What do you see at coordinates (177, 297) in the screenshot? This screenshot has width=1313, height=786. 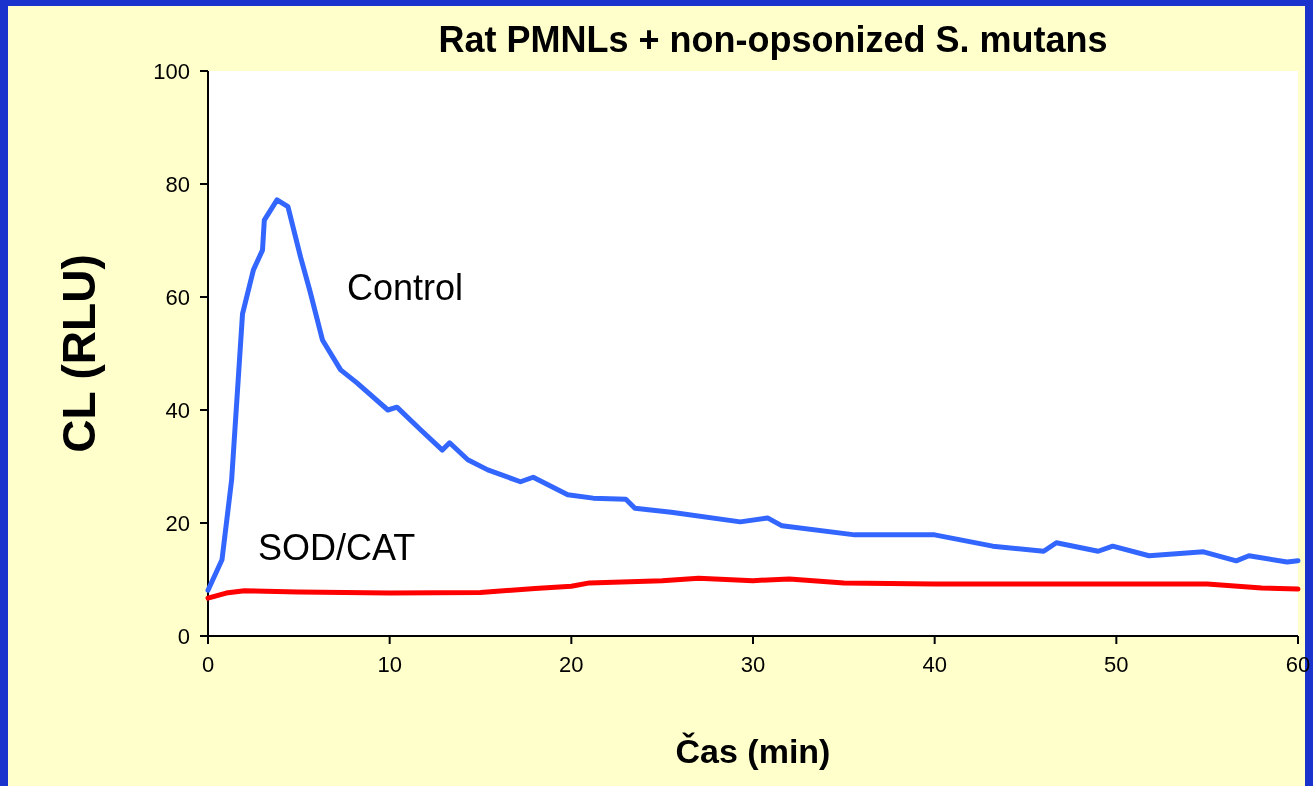 I see `y-tick-label: 60` at bounding box center [177, 297].